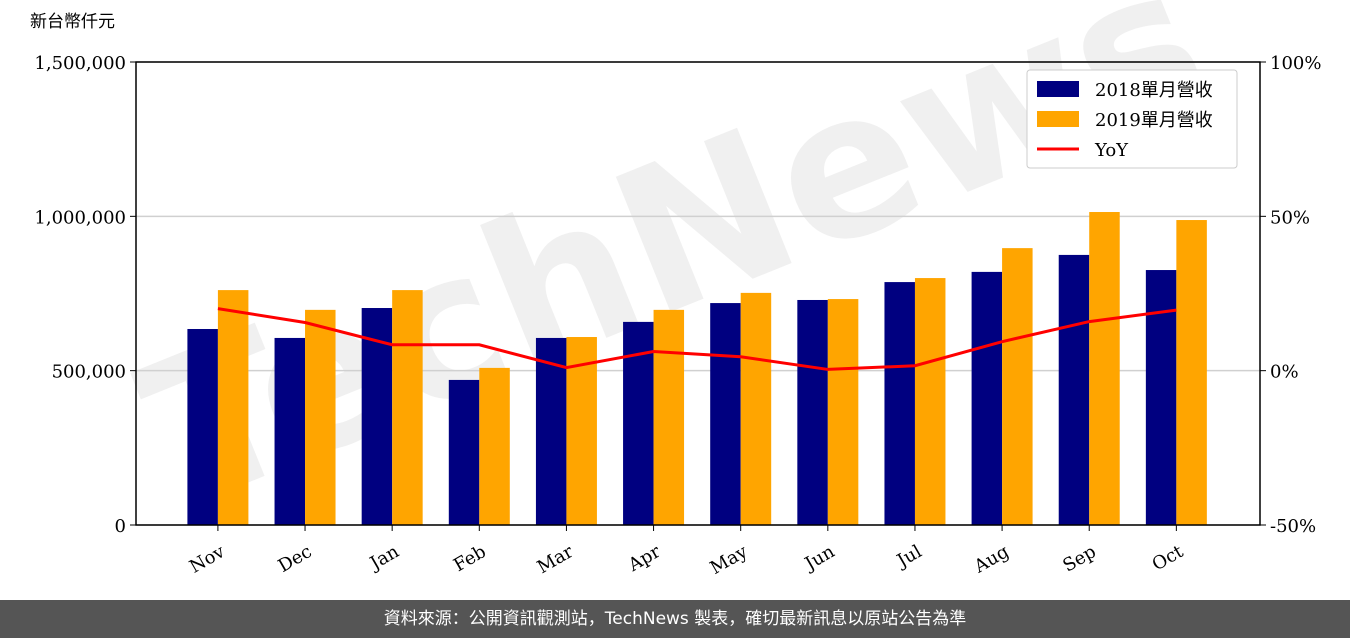  What do you see at coordinates (295, 559) in the screenshot?
I see `x-tick-label: Dec` at bounding box center [295, 559].